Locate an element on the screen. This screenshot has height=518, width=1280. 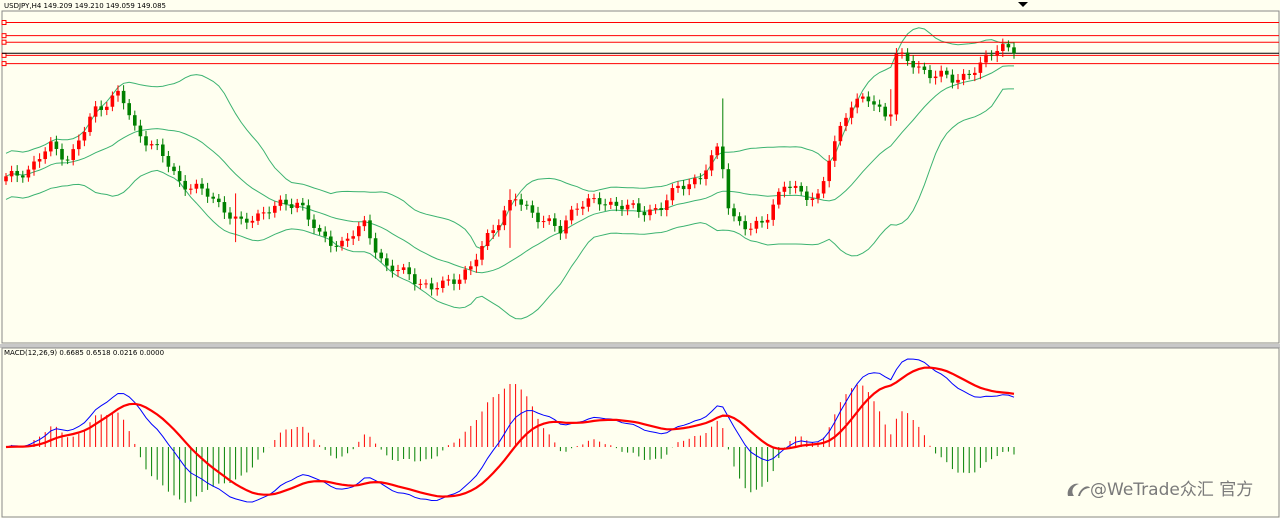
wetrade-logo-icon is located at coordinates (1078, 489).